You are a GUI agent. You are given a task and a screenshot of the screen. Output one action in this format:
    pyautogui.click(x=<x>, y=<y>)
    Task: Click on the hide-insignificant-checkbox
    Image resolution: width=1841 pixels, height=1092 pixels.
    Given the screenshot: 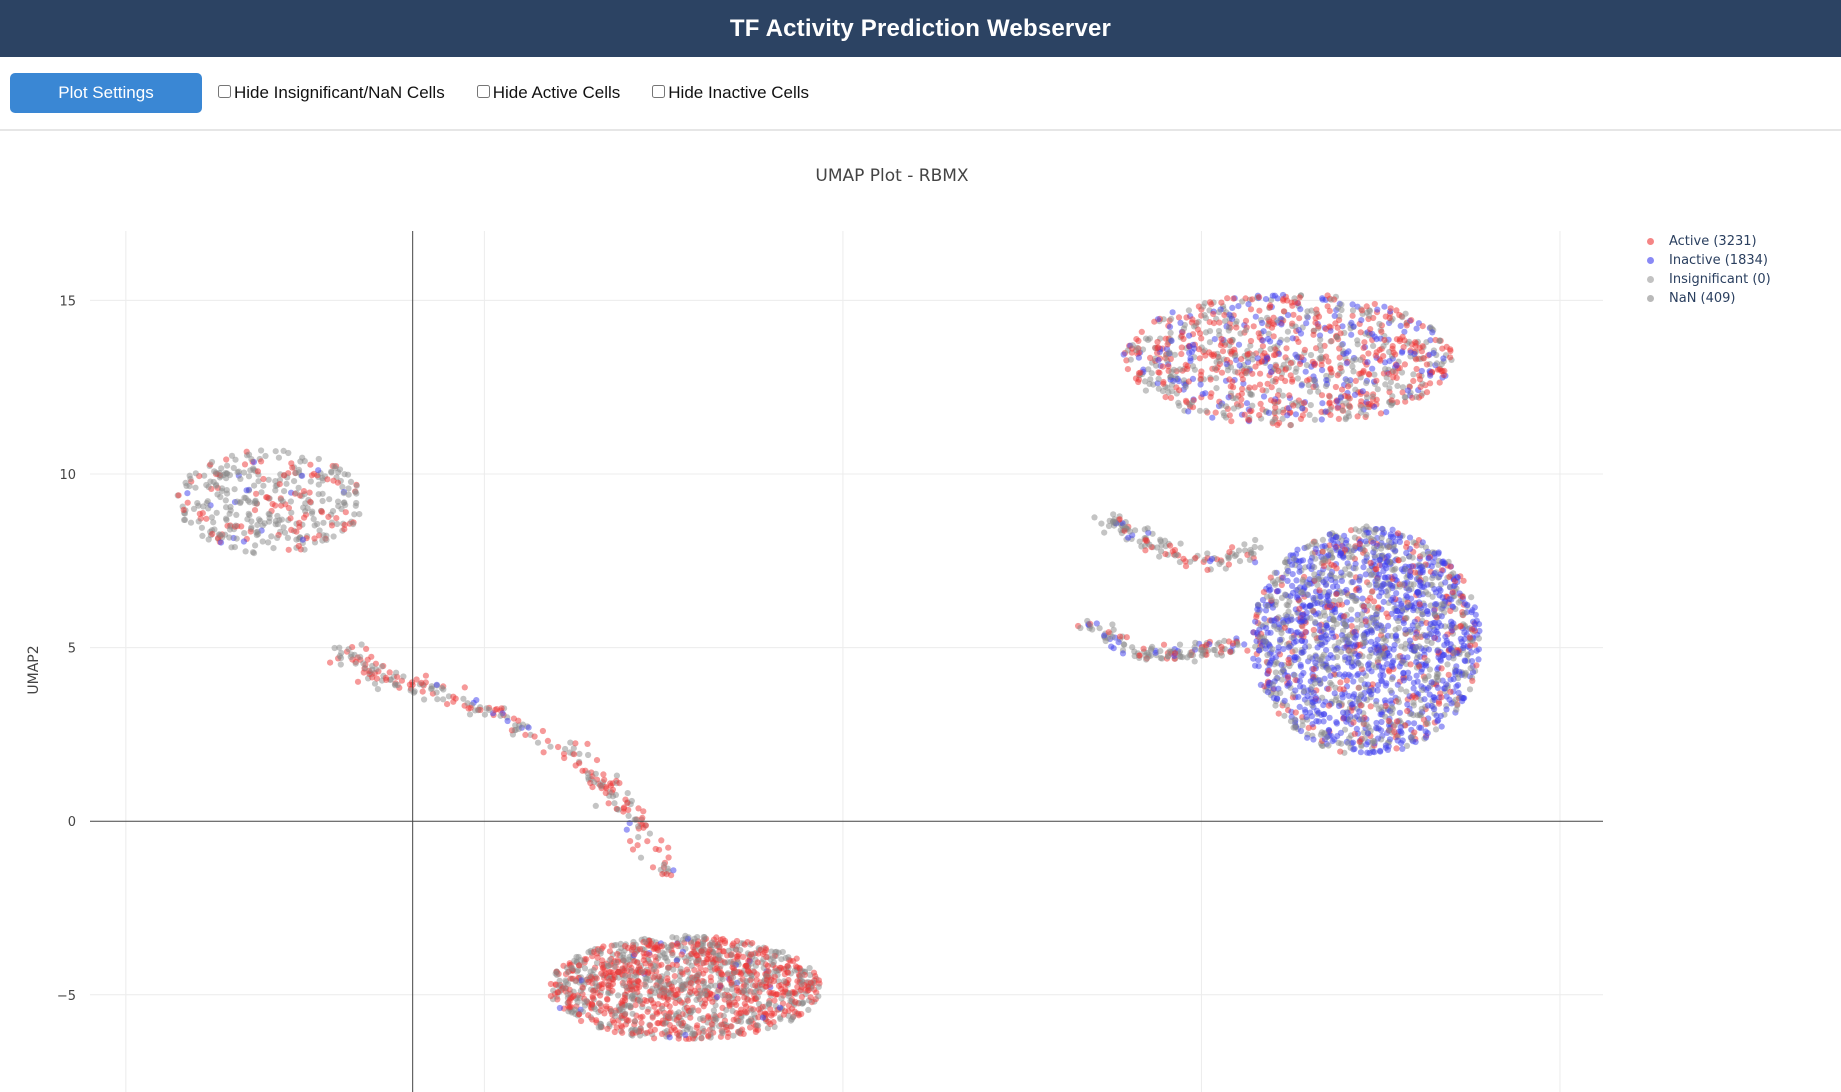 What is the action you would take?
    pyautogui.click(x=224, y=91)
    